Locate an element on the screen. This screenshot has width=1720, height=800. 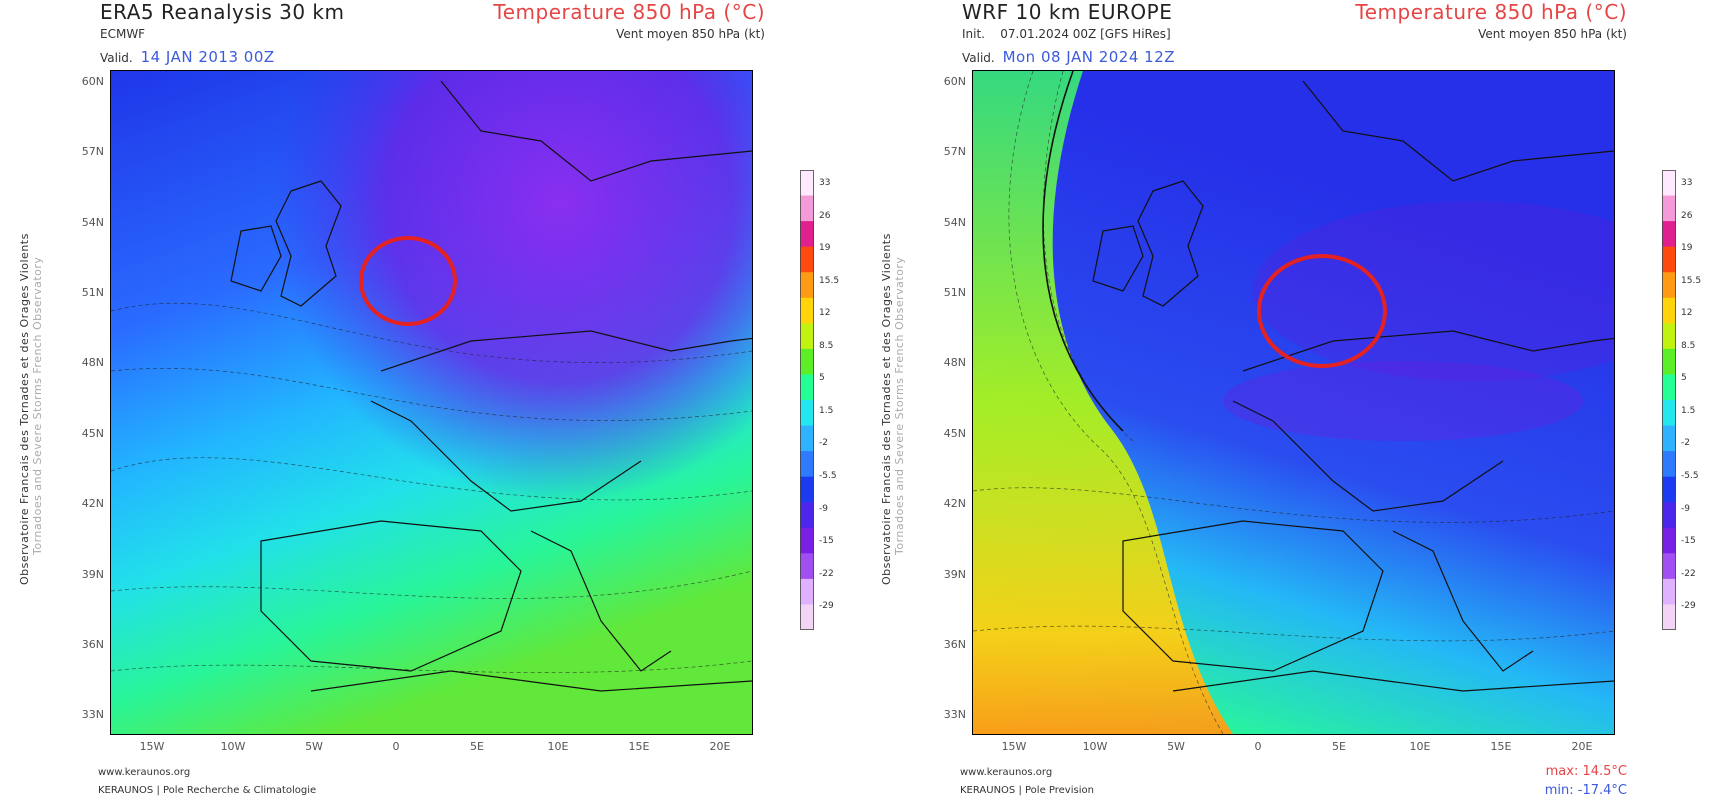
colorbar-tick-label: 1.5 is located at coordinates (826, 410).